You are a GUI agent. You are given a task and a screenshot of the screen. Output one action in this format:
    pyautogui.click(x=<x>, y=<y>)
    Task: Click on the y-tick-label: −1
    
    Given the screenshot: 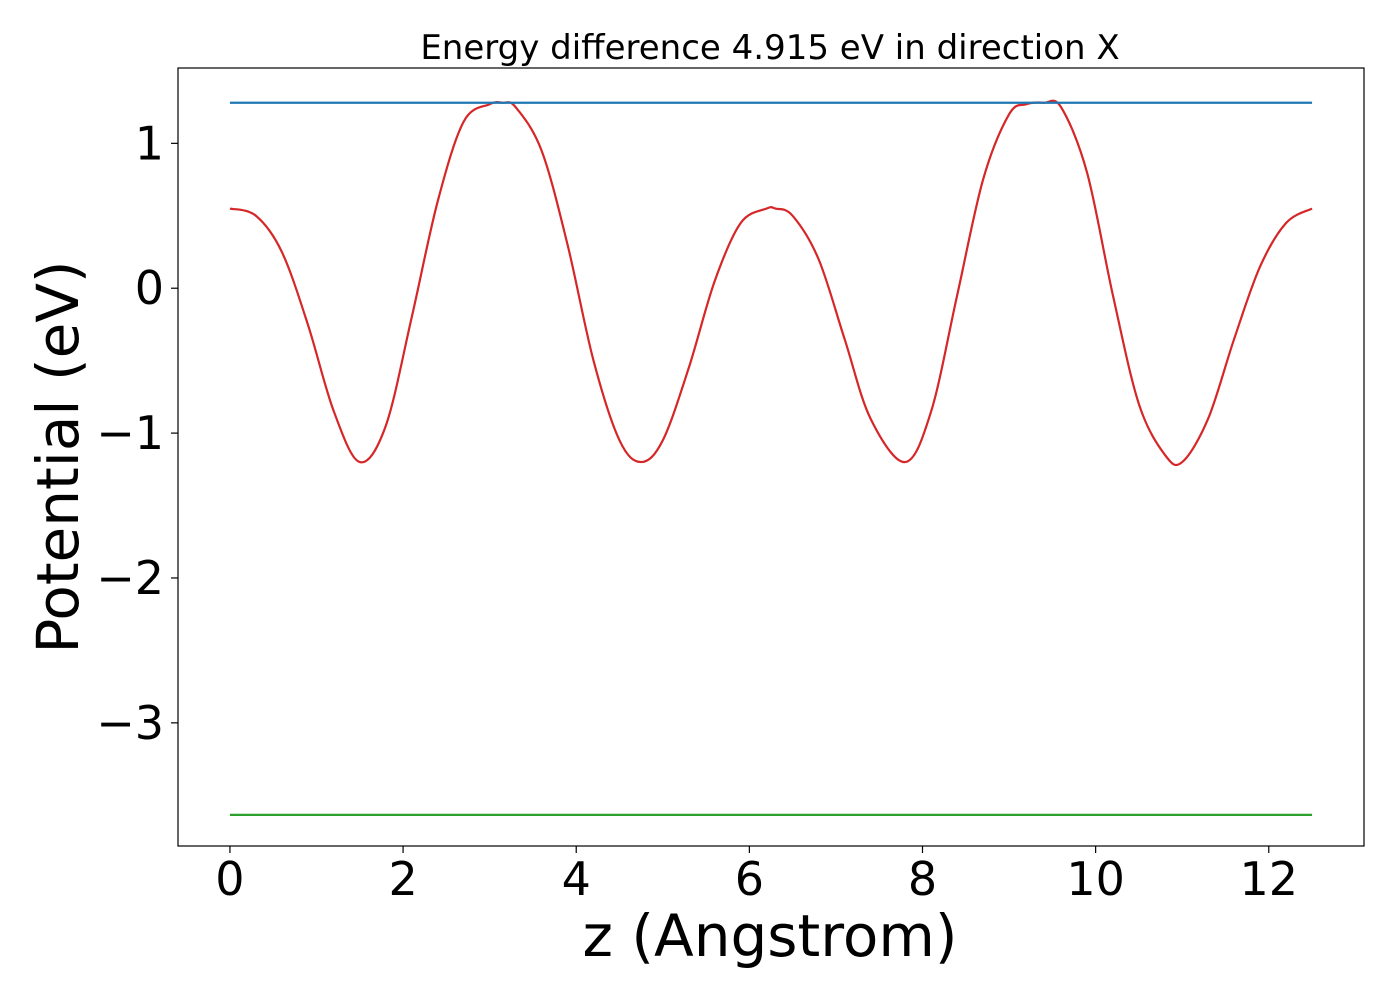 What is the action you would take?
    pyautogui.click(x=130, y=433)
    